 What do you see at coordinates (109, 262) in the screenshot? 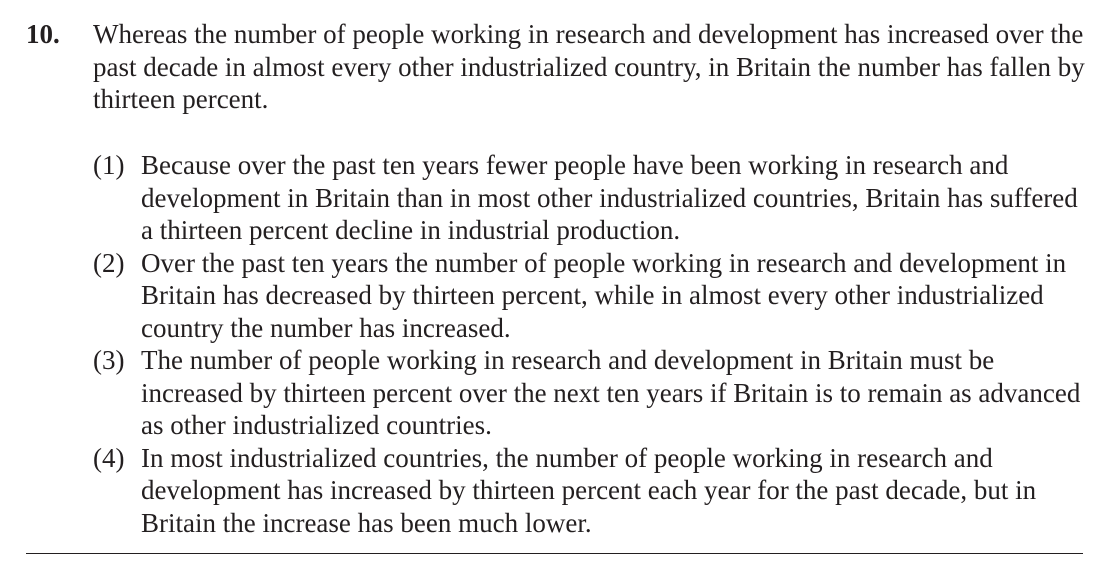
I see `option-label: (2)` at bounding box center [109, 262].